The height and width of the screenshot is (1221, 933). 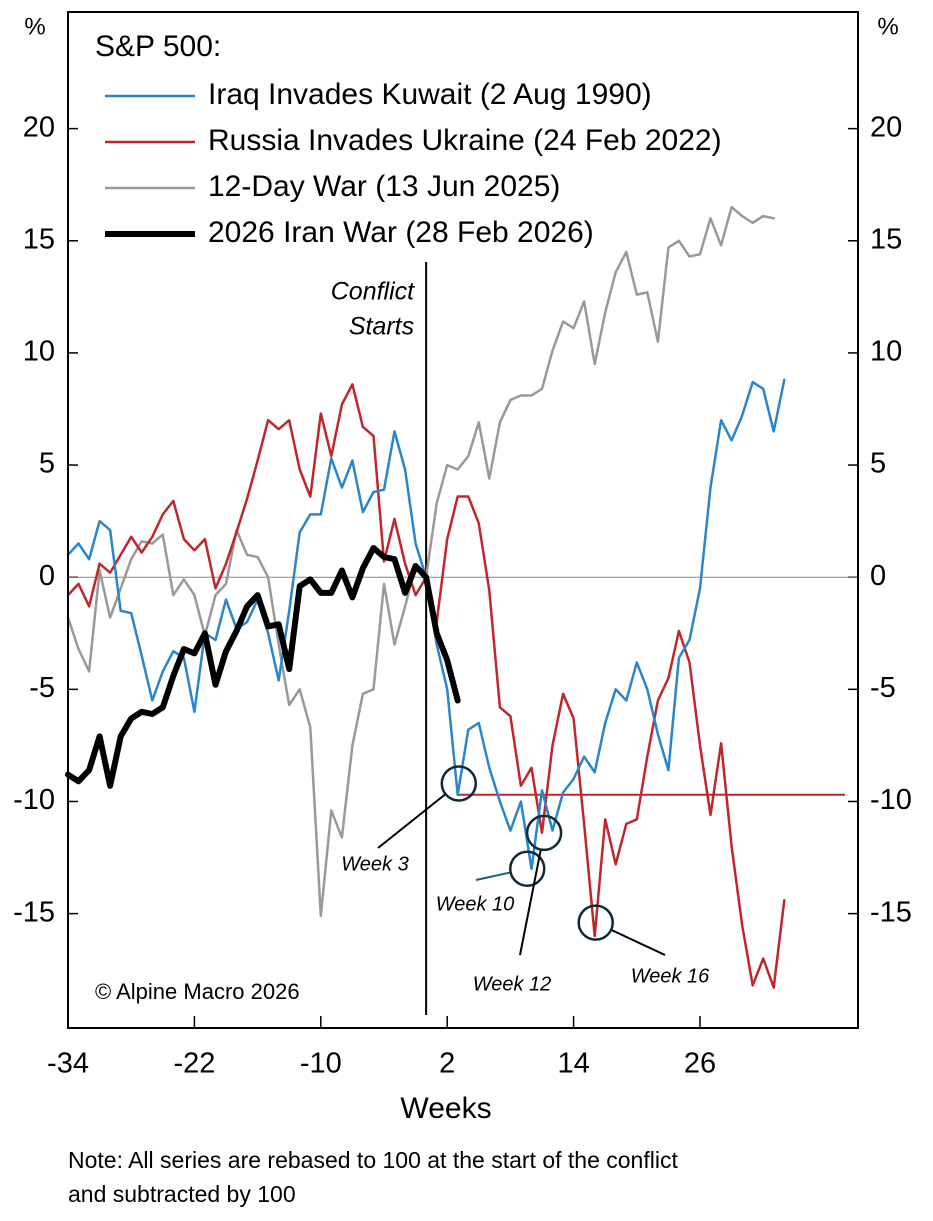 What do you see at coordinates (34, 800) in the screenshot?
I see `y-tick-label: -10` at bounding box center [34, 800].